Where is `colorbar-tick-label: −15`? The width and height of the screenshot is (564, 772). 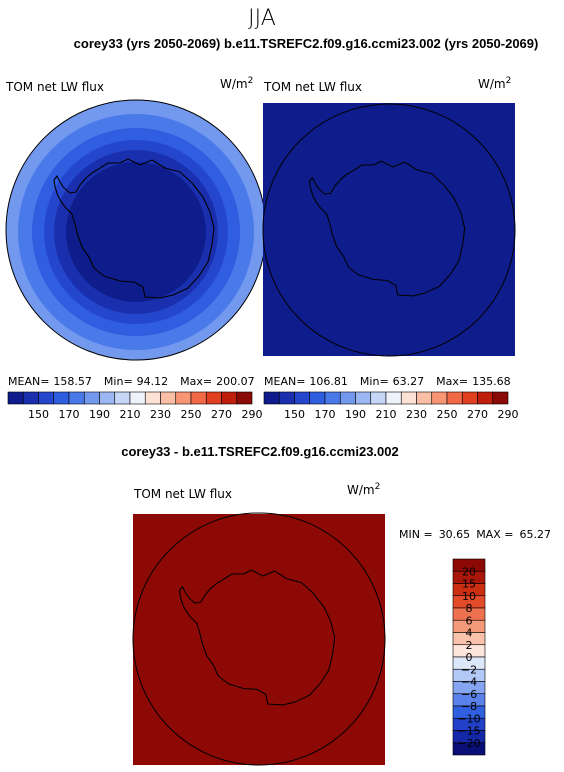
colorbar-tick-label: −15 is located at coordinates (468, 731).